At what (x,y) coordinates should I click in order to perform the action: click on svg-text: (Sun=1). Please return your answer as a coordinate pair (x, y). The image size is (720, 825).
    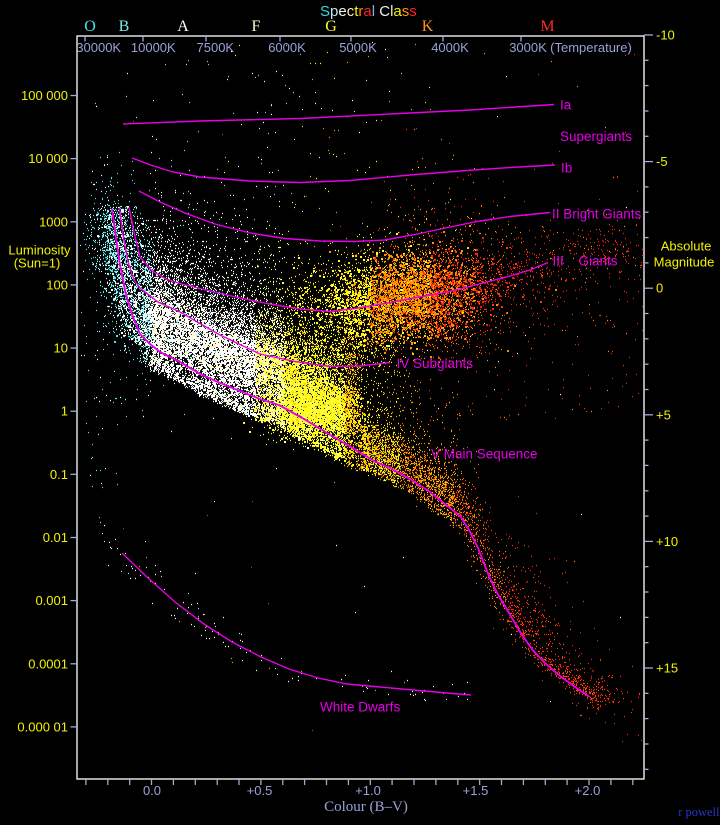
    Looking at the image, I should click on (37, 263).